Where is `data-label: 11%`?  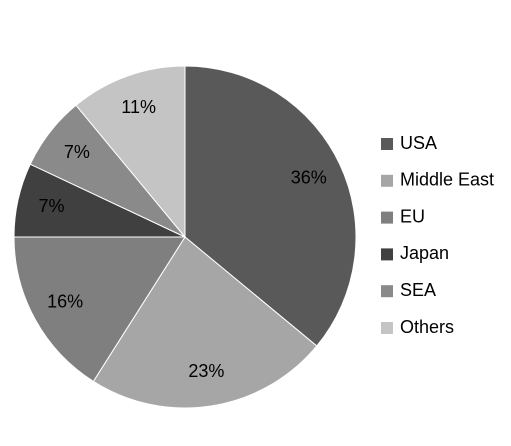 data-label: 11% is located at coordinates (138, 107).